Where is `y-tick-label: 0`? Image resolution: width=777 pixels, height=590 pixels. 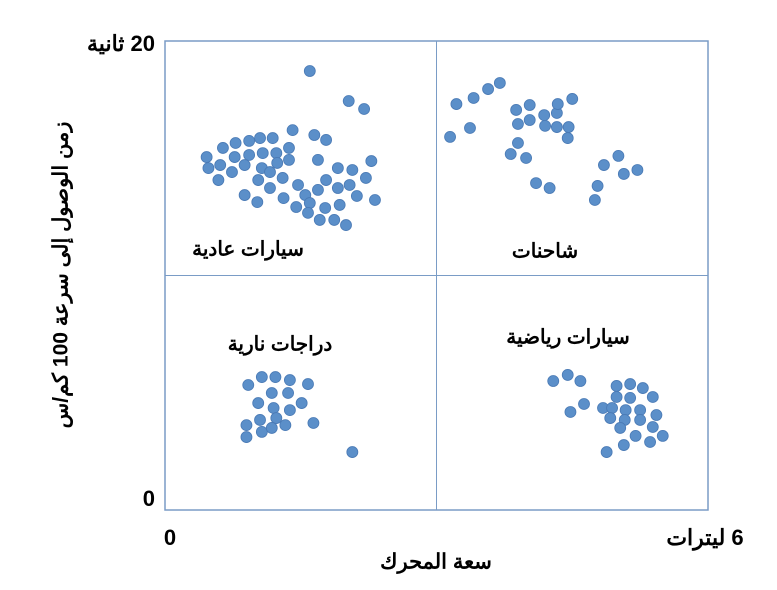 y-tick-label: 0 is located at coordinates (149, 498).